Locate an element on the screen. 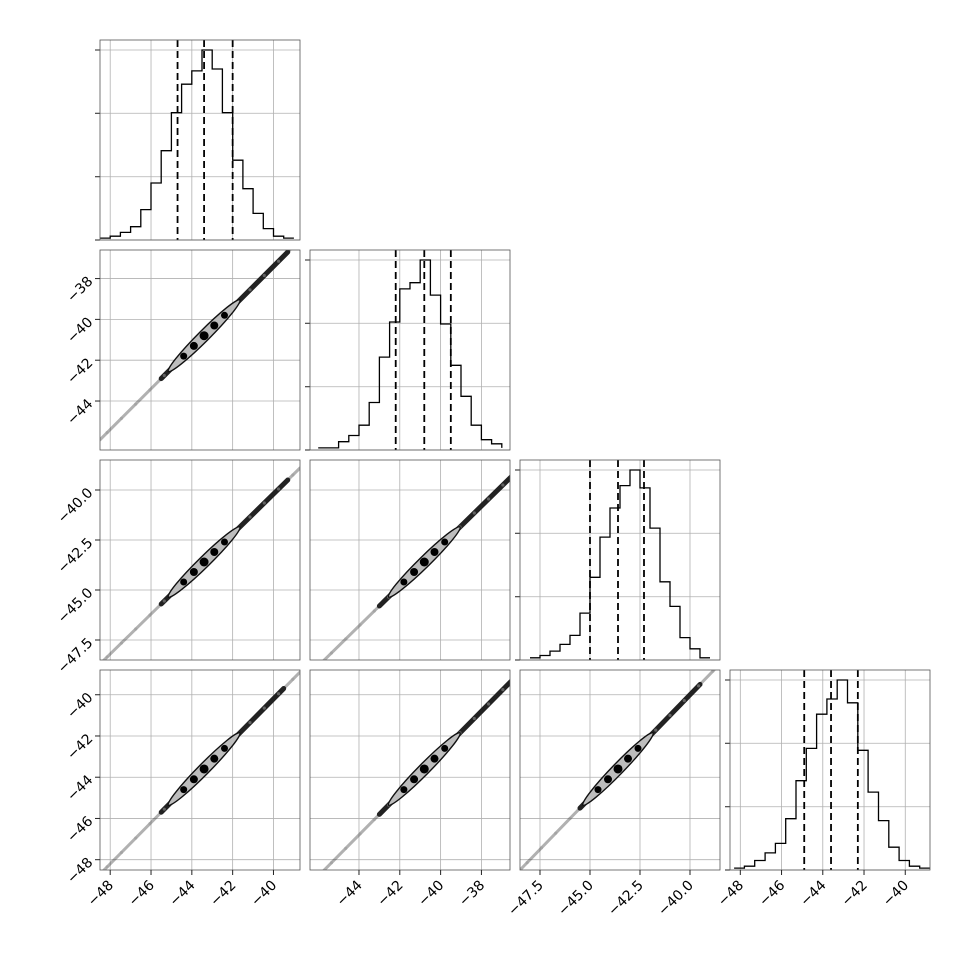 This screenshot has height=970, width=970. y-tick-label: −38 is located at coordinates (80, 290).